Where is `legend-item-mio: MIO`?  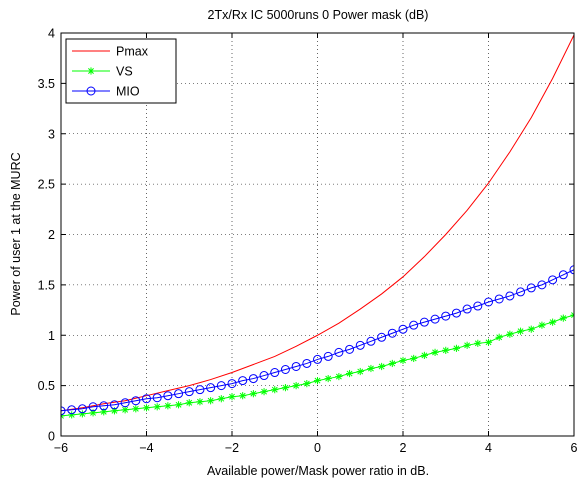
legend-item-mio: MIO is located at coordinates (106, 92).